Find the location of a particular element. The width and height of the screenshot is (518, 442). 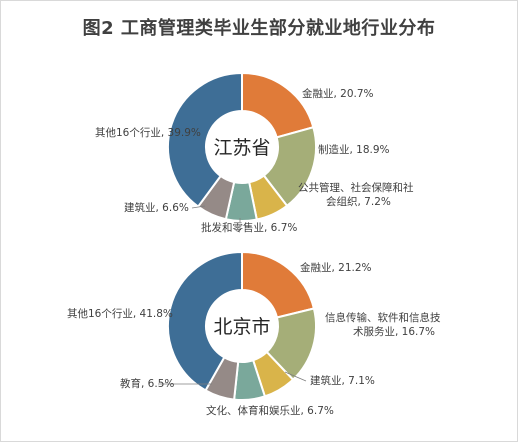

slice-label-1-4: 批发和零售业, 6.7% is located at coordinates (249, 227).